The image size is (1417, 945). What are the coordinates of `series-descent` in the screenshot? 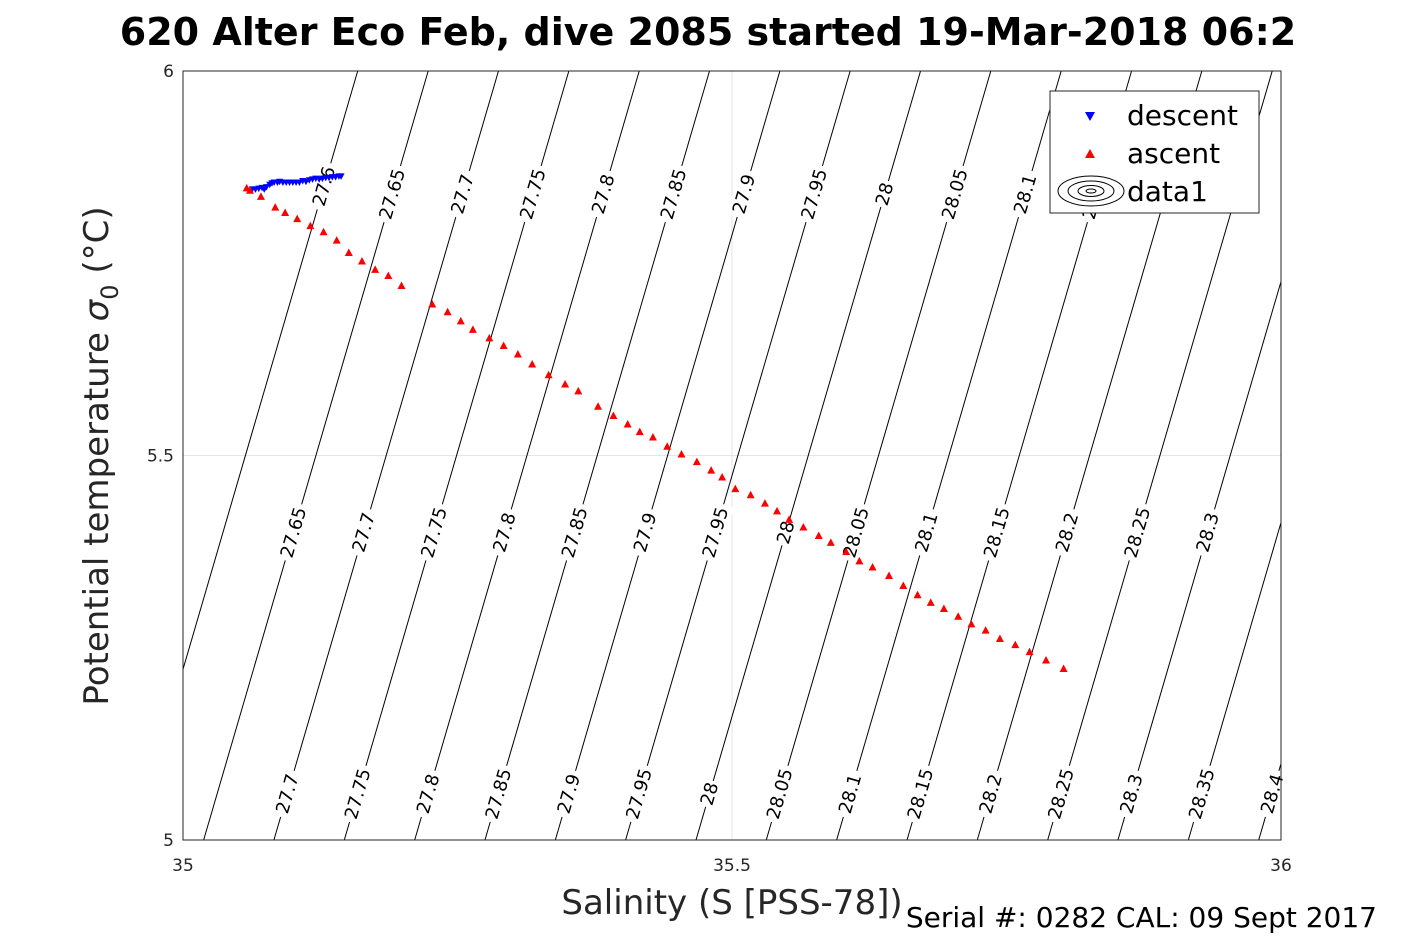 It's located at (296, 183).